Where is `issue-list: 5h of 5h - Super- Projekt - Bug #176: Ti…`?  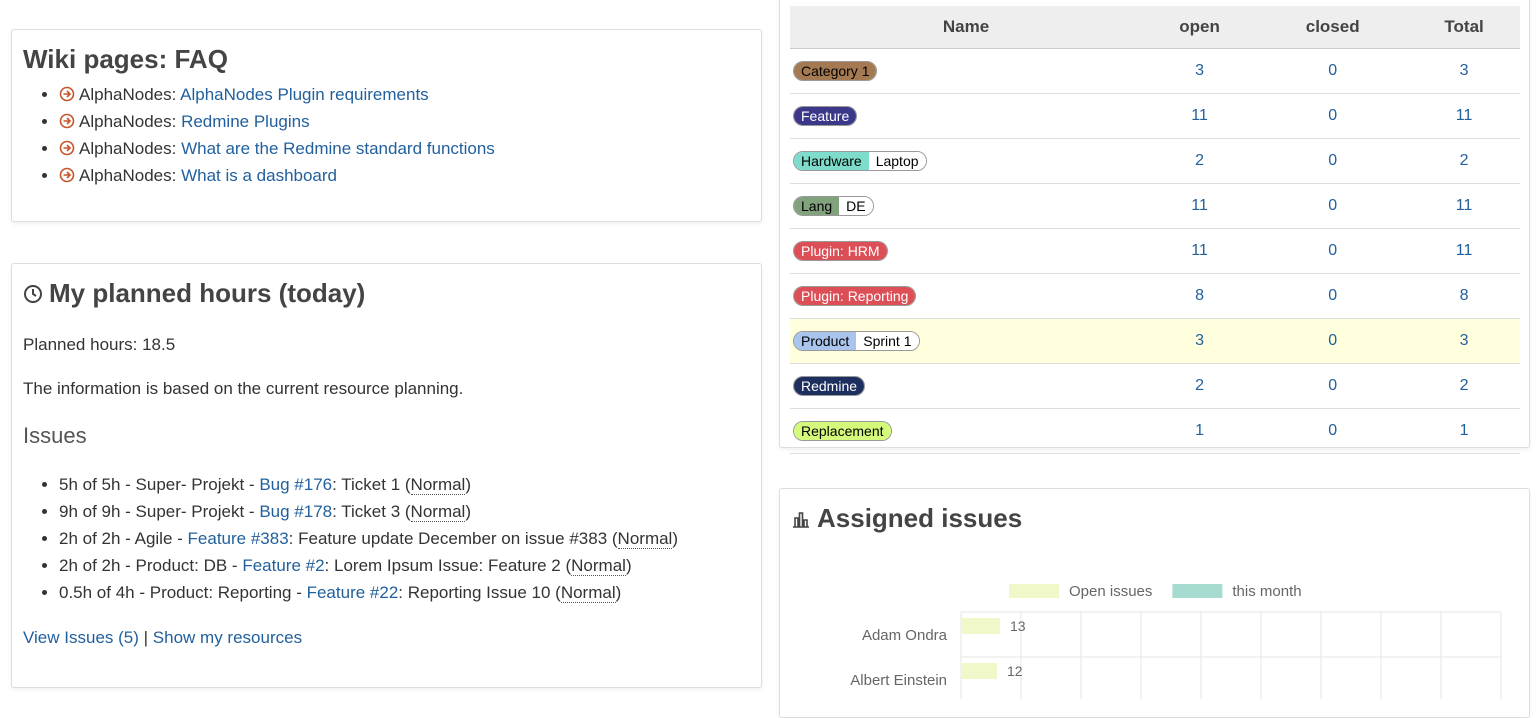 issue-list: 5h of 5h - Super- Projekt - Bug #176: Ti… is located at coordinates (386, 538).